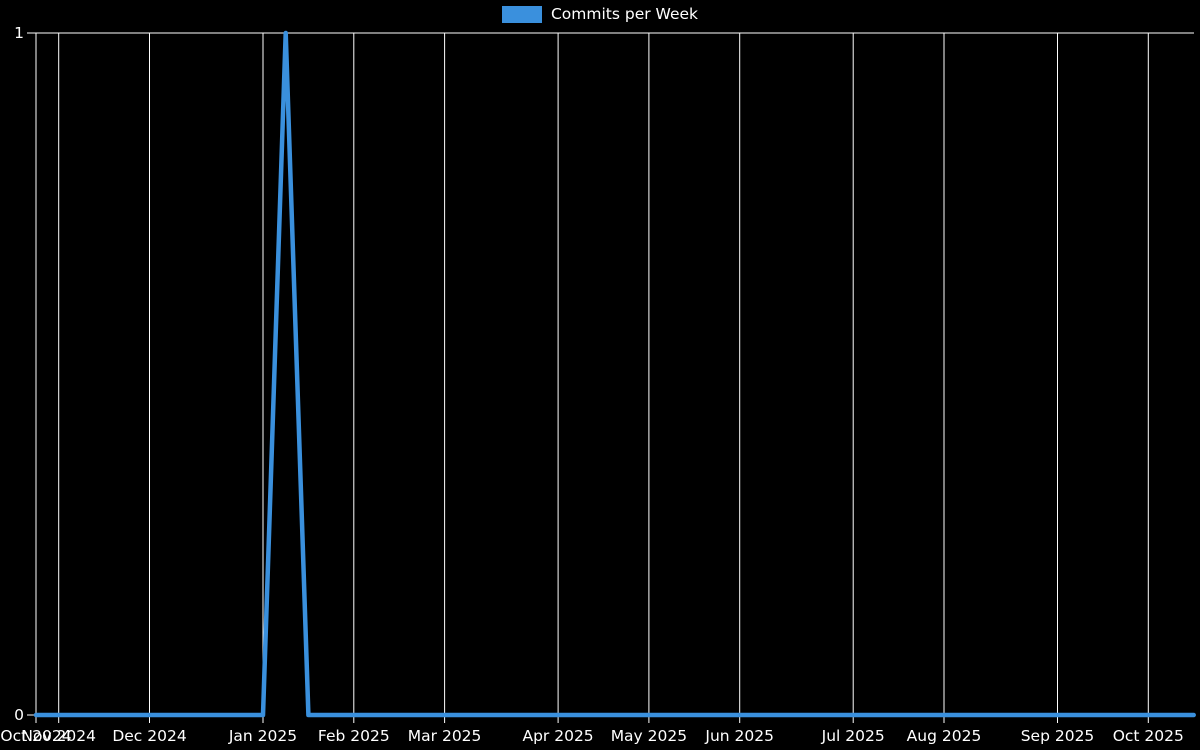 This screenshot has width=1200, height=750. I want to click on x-tick-label: Jun 2025, so click(739, 736).